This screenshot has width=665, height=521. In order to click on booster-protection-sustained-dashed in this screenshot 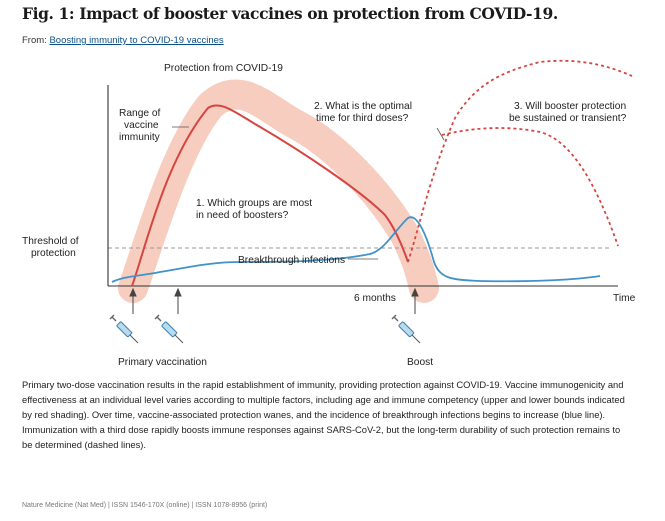, I will do `click(520, 161)`.